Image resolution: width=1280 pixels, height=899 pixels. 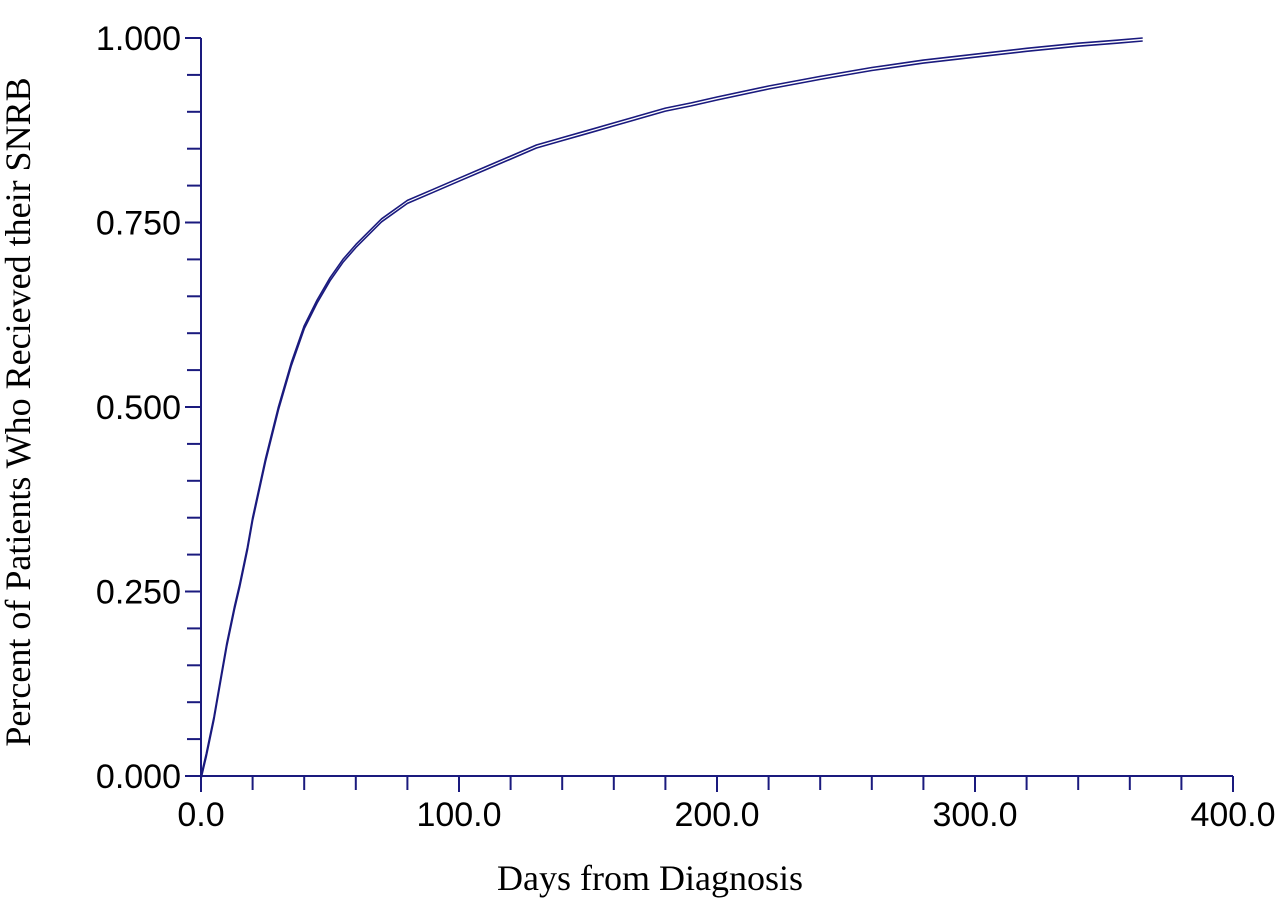 I want to click on x-tick-label: 300.0, so click(x=974, y=815).